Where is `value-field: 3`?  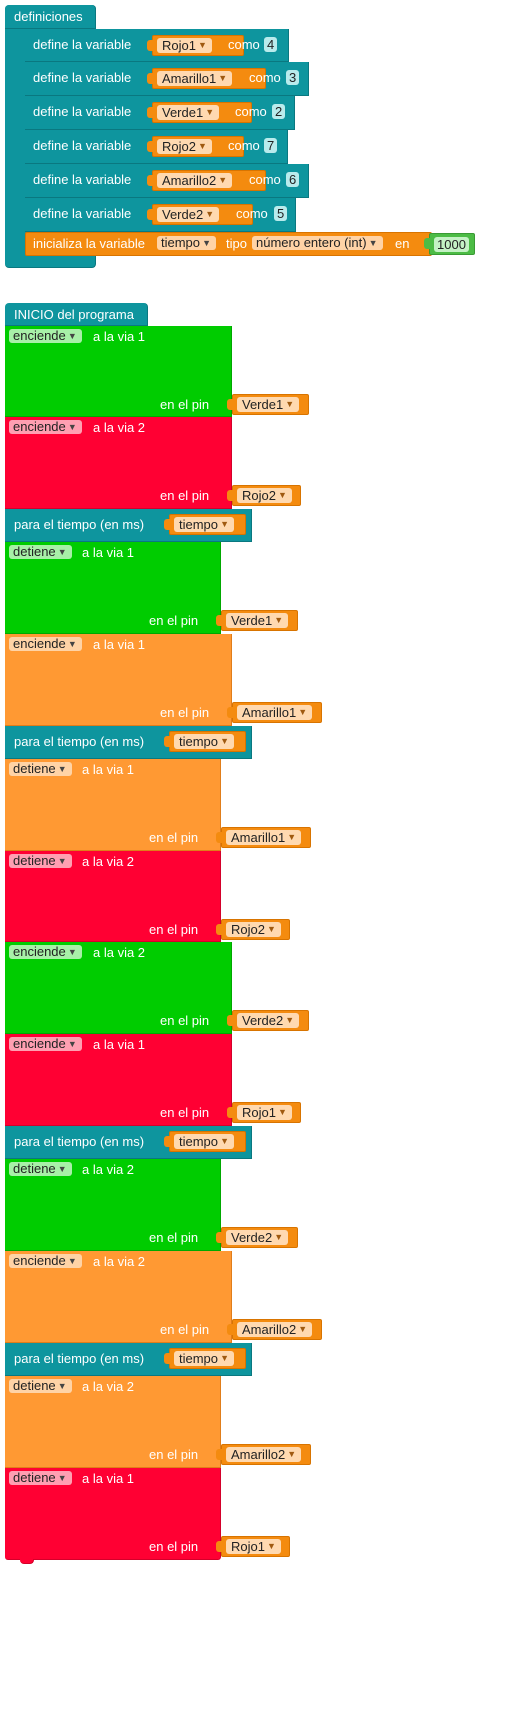
value-field: 3 is located at coordinates (293, 77).